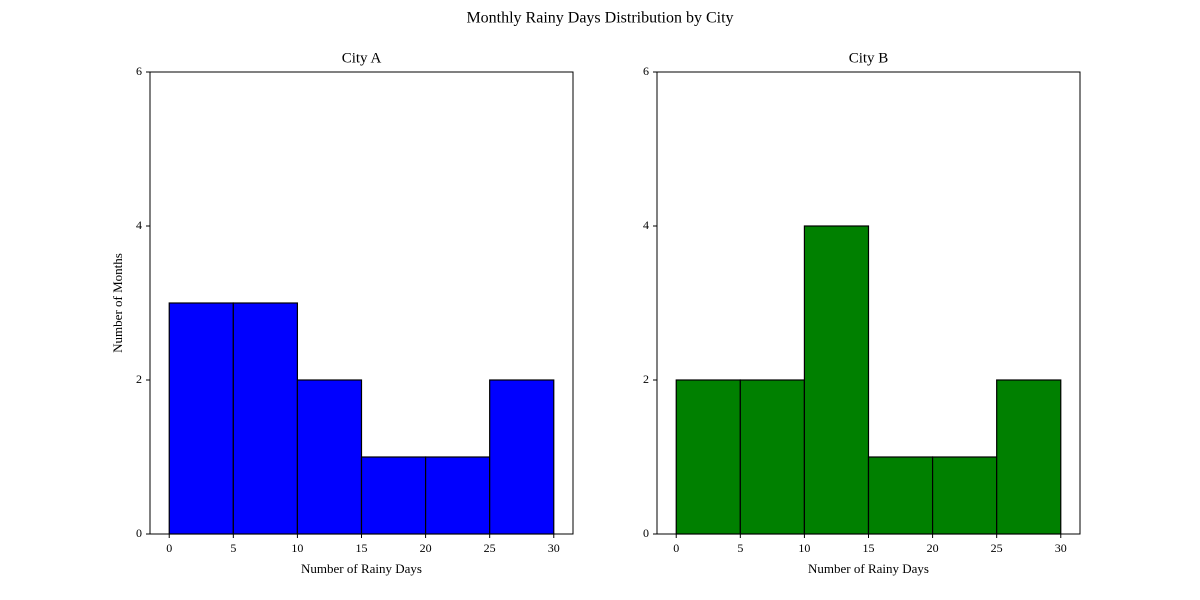 The width and height of the screenshot is (1200, 600). I want to click on axes-title: City B, so click(869, 58).